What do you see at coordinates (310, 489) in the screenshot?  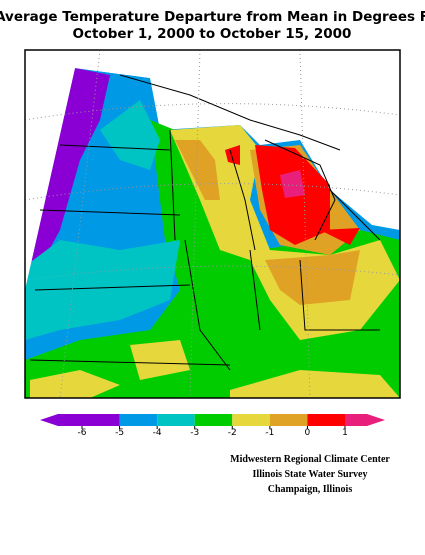 I see `credit: Champaign, Illinois` at bounding box center [310, 489].